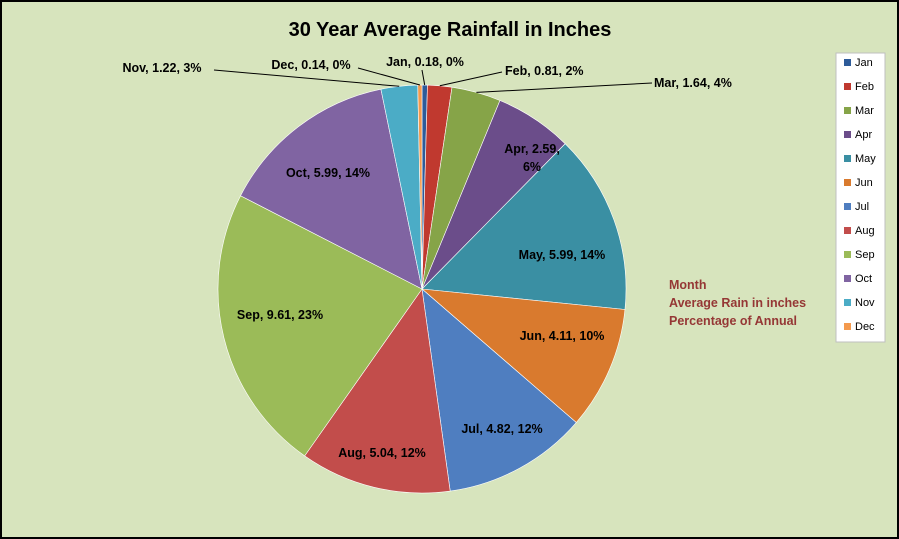  What do you see at coordinates (865, 159) in the screenshot?
I see `legend-label-may: May` at bounding box center [865, 159].